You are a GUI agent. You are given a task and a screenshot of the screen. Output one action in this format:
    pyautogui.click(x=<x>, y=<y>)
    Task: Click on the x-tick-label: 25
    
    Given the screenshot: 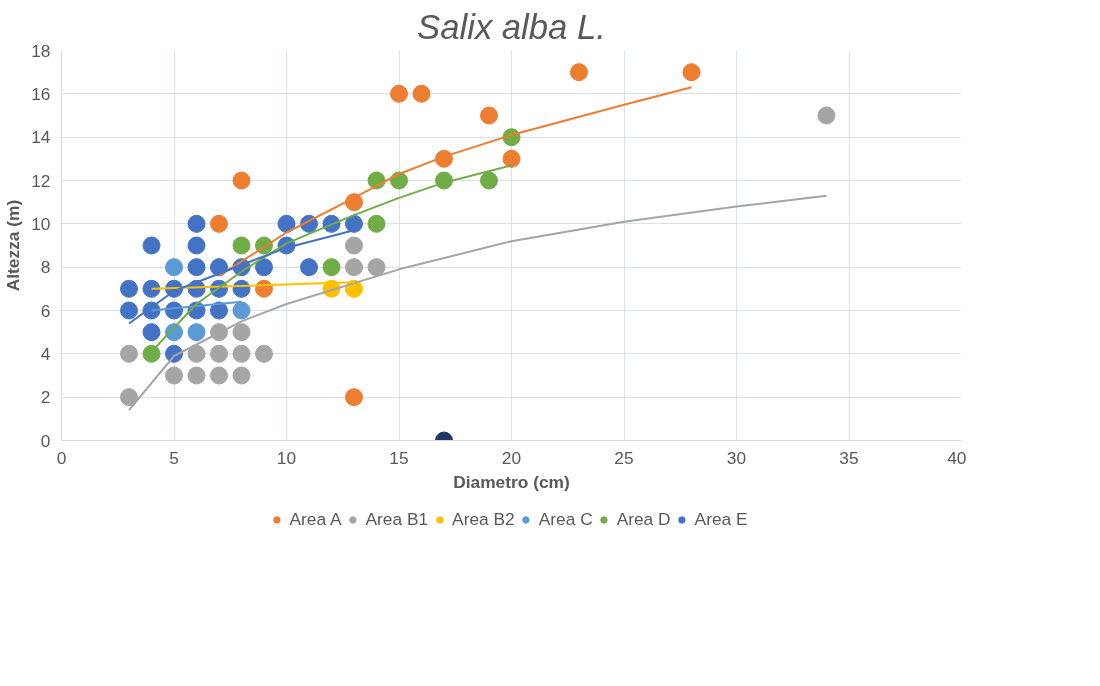 What is the action you would take?
    pyautogui.click(x=624, y=457)
    